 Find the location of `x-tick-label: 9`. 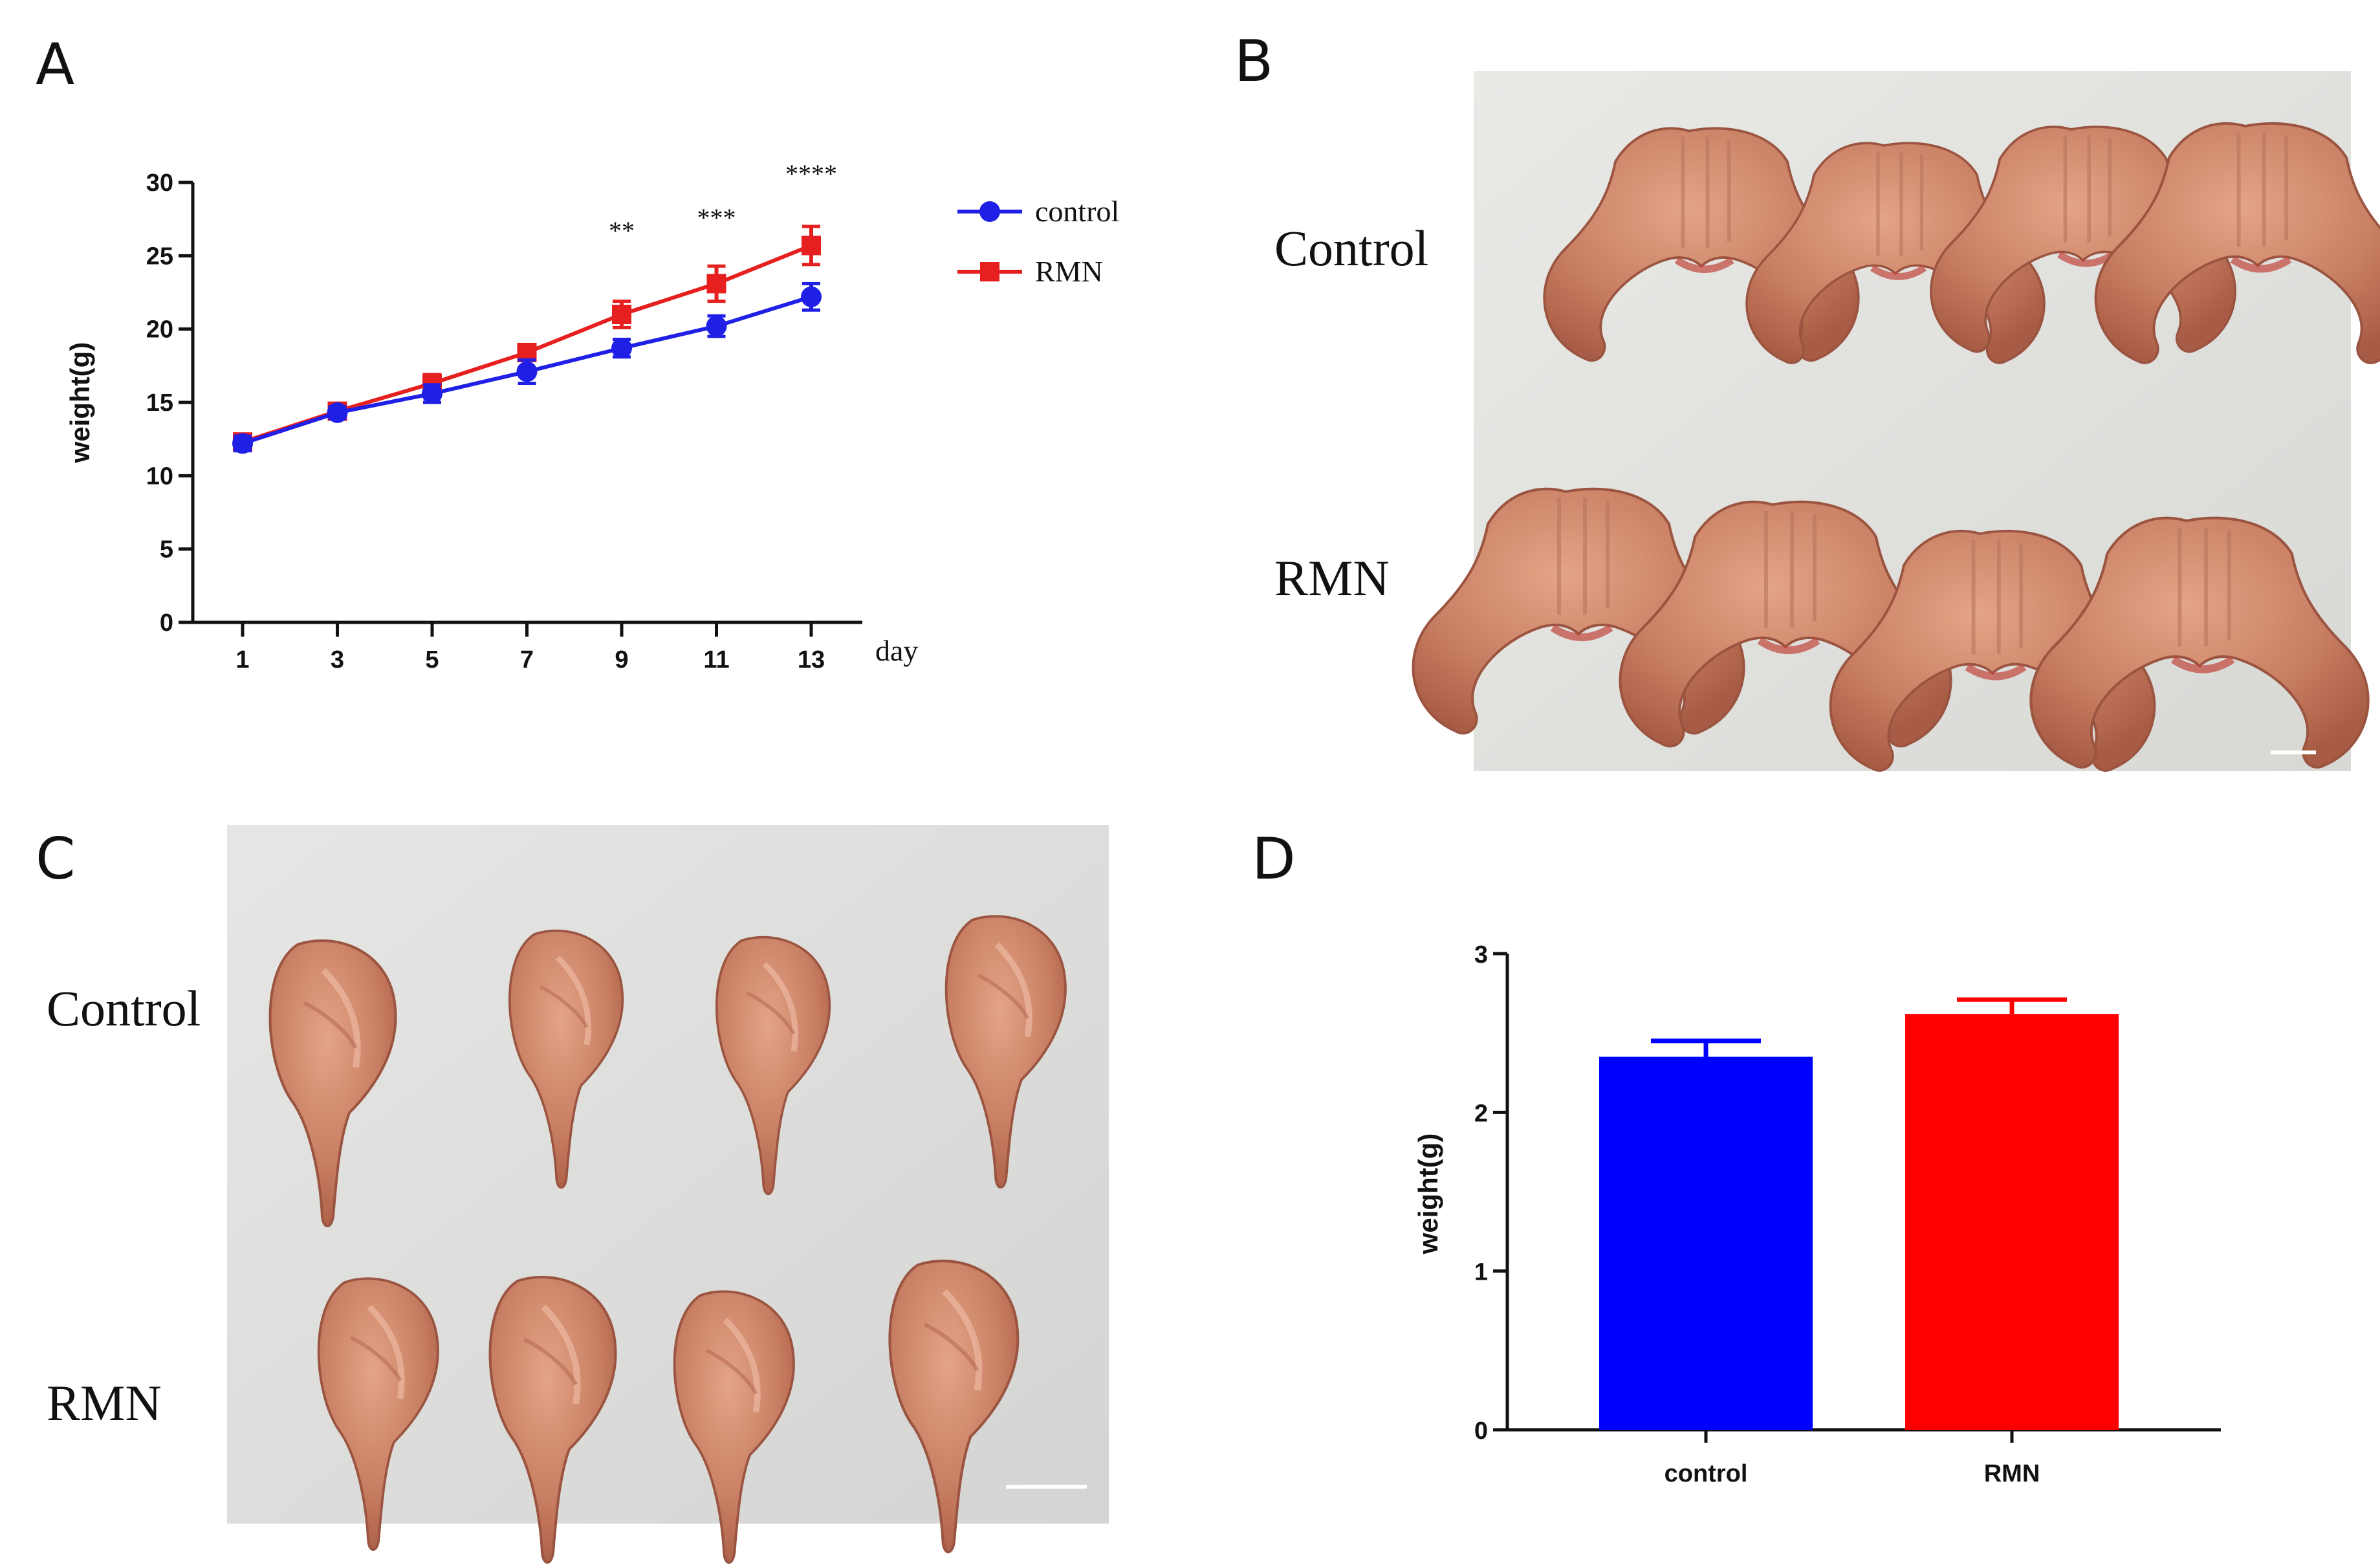

x-tick-label: 9 is located at coordinates (621, 659).